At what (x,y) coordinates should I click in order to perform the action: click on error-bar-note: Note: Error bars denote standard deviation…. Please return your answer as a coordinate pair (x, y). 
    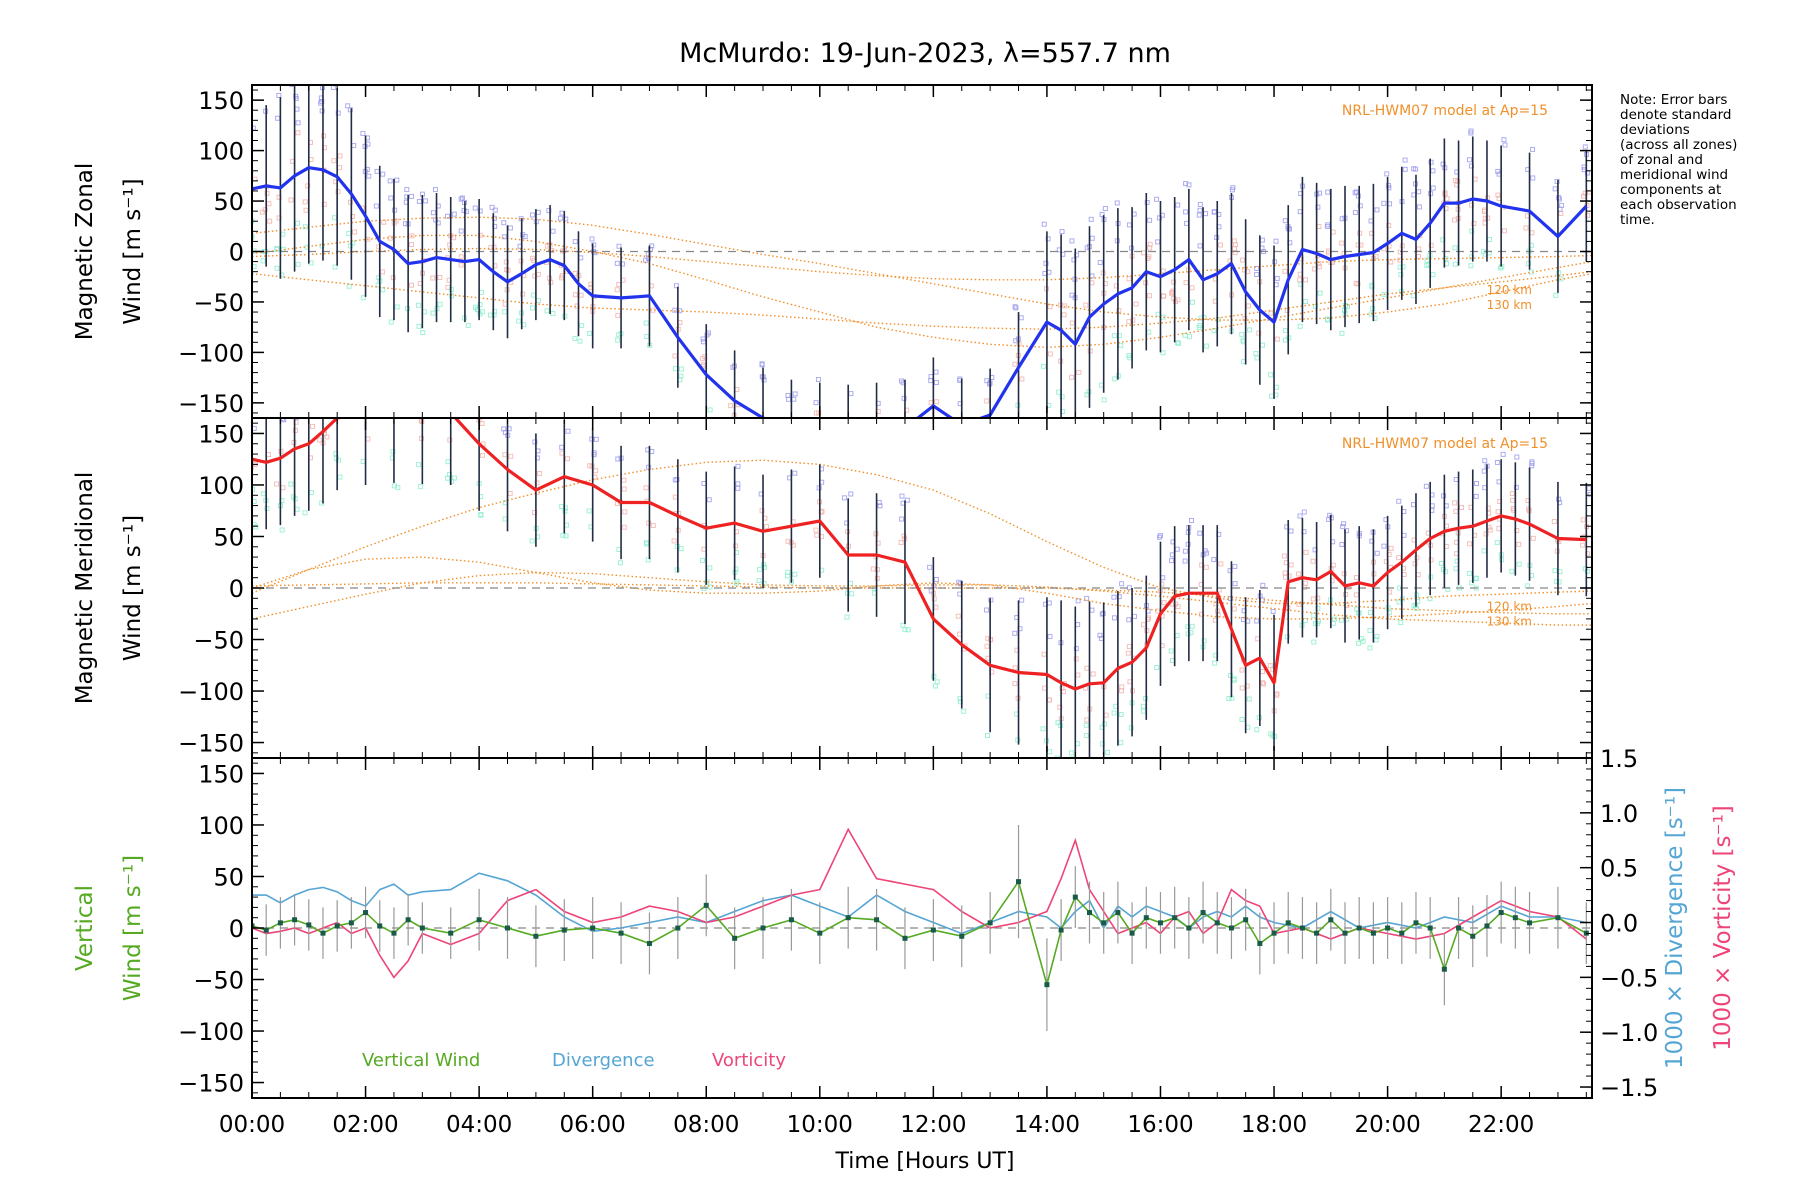
    Looking at the image, I should click on (1678, 160).